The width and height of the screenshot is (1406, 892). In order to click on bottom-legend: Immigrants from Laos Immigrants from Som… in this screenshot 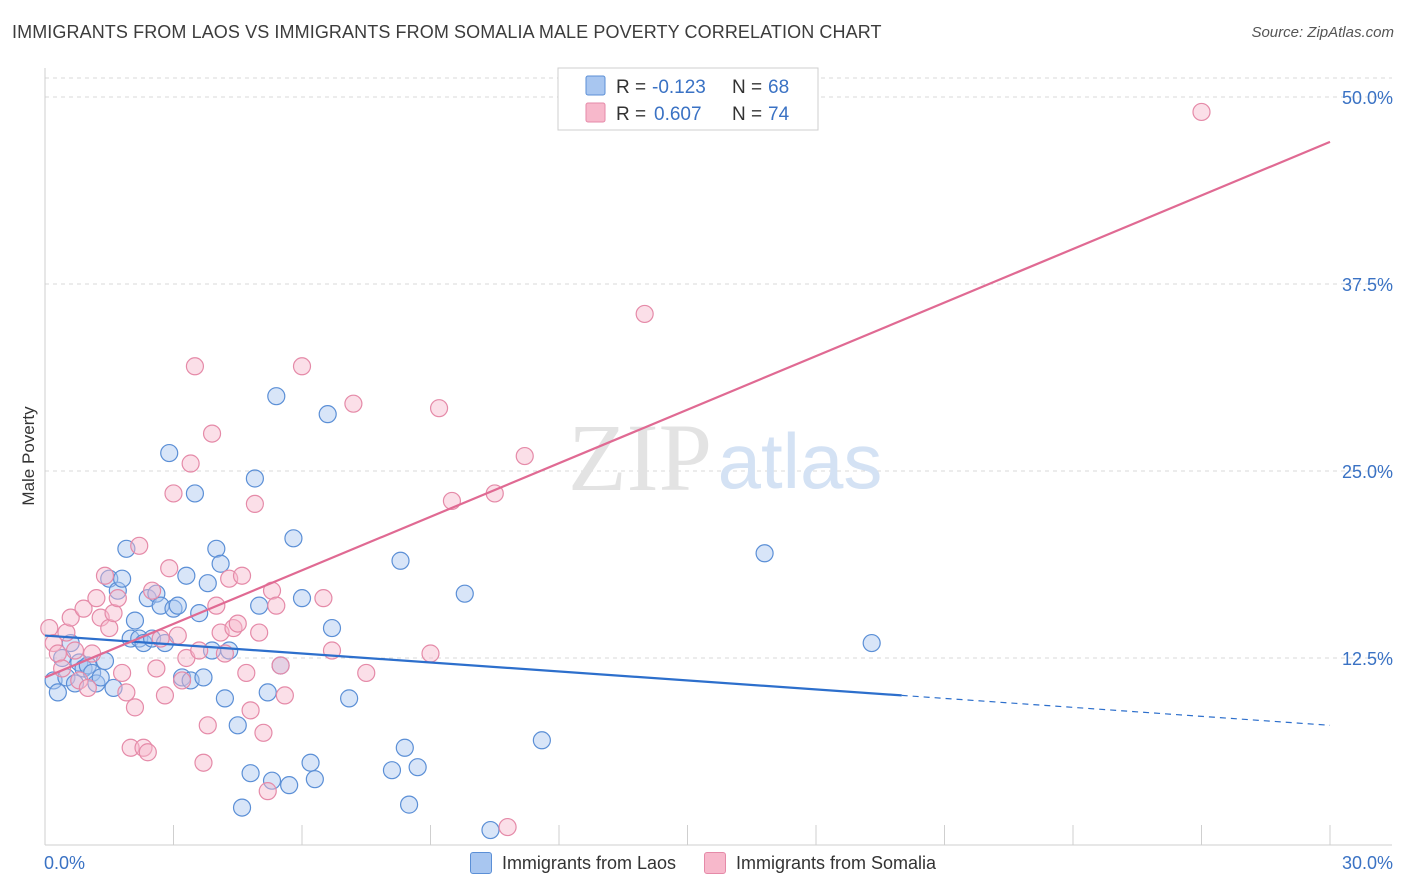, I will do `click(703, 863)`.